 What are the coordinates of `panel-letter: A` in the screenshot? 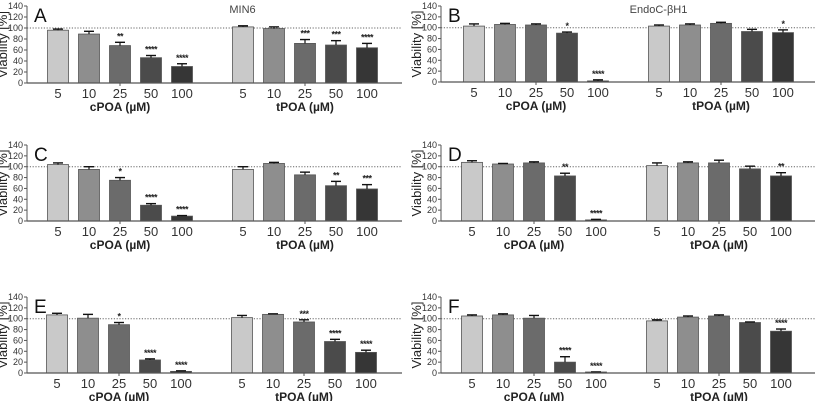 It's located at (40, 16).